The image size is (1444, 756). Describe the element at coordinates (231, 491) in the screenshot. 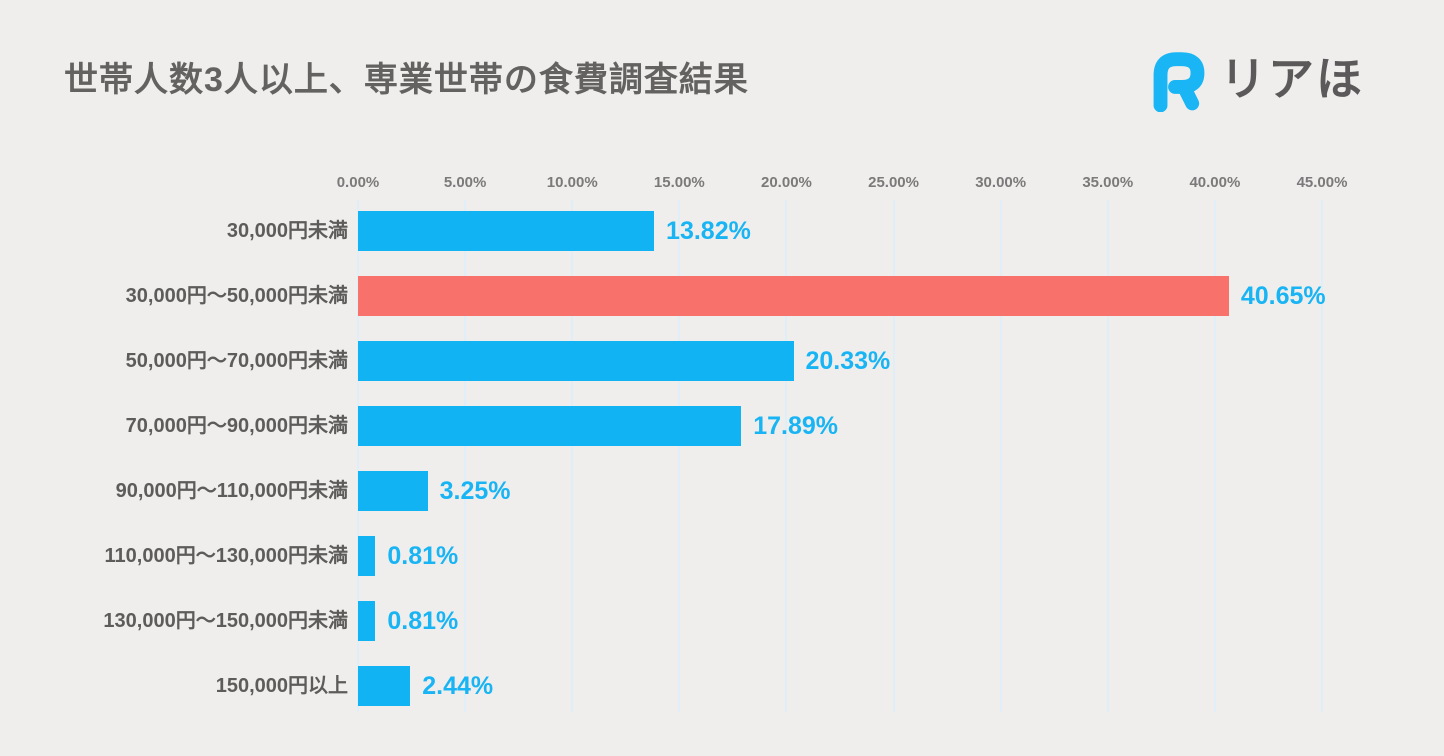

I see `category-label: 90,000円〜110,000円未満` at that location.